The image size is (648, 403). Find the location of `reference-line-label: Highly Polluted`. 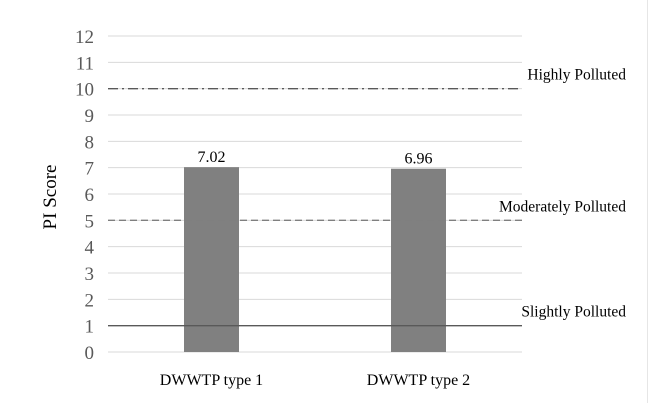

reference-line-label: Highly Polluted is located at coordinates (576, 75).